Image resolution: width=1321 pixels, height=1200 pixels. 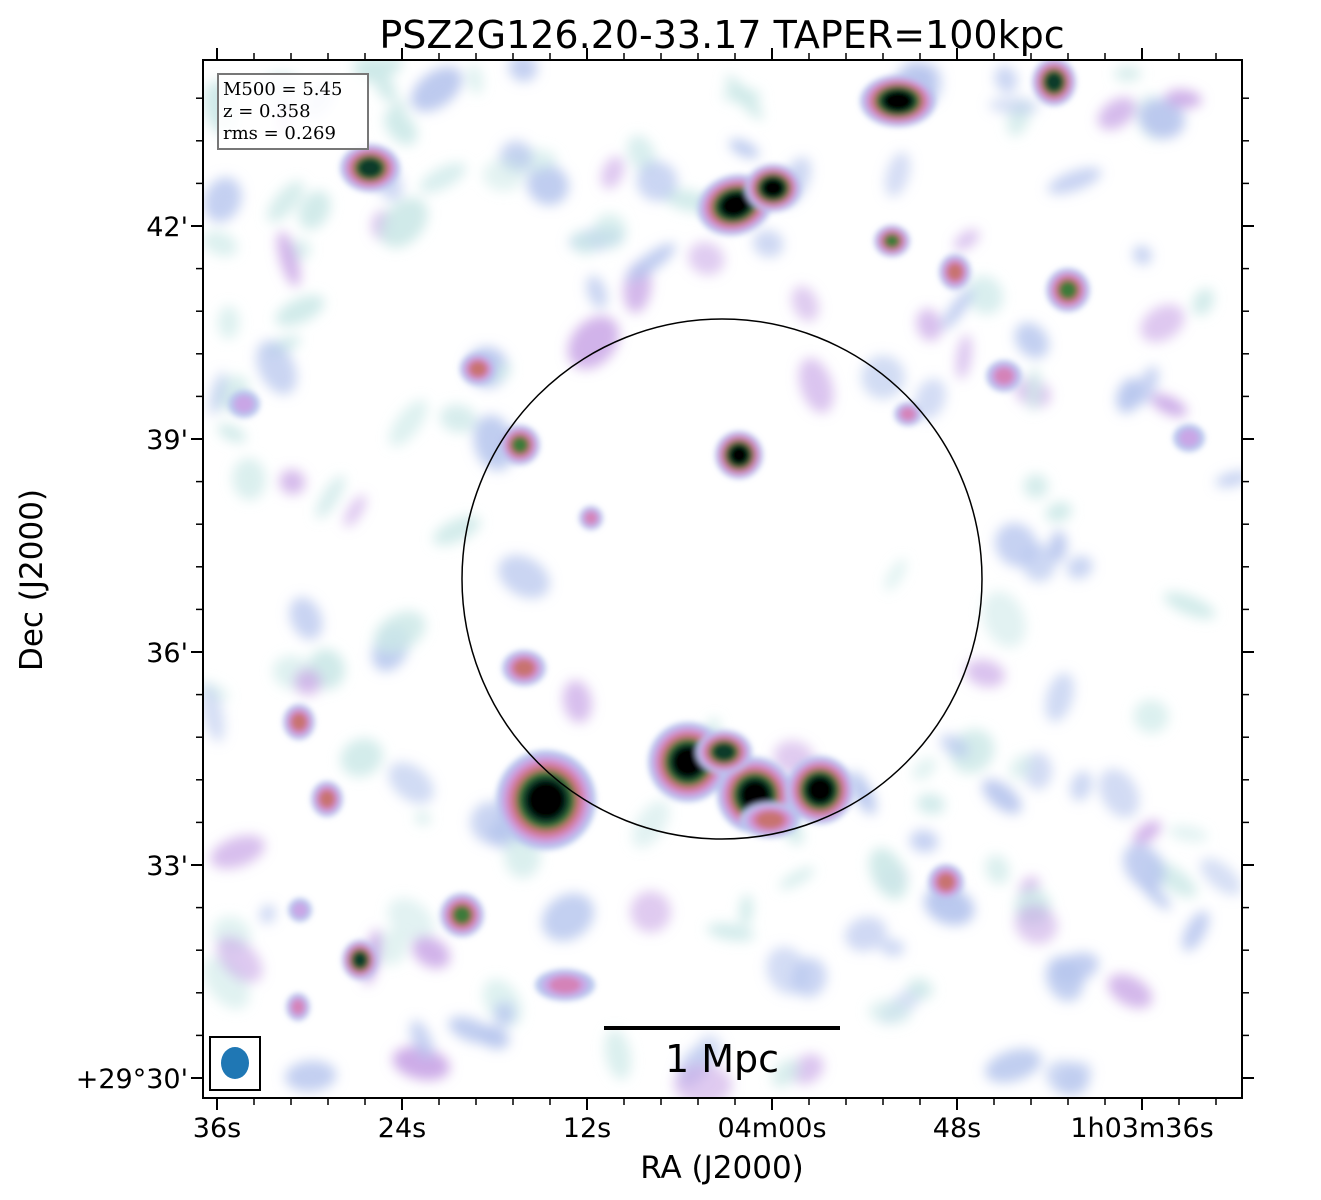 I want to click on x-tick-label: 04m00s, so click(x=771, y=1128).